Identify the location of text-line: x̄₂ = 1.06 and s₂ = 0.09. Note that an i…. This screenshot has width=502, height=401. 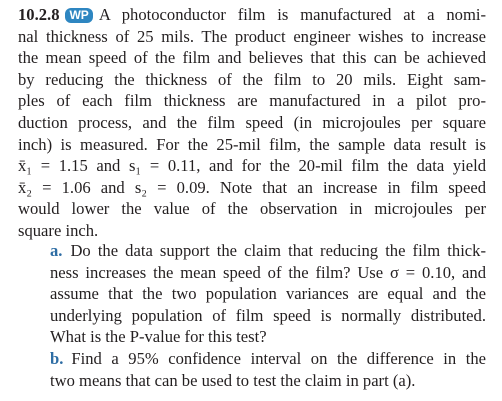
(252, 188).